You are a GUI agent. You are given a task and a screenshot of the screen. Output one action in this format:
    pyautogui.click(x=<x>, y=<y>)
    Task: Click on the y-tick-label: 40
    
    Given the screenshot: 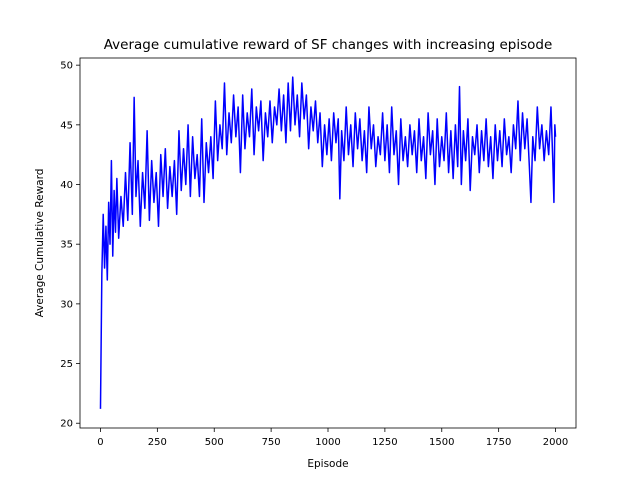 What is the action you would take?
    pyautogui.click(x=66, y=185)
    